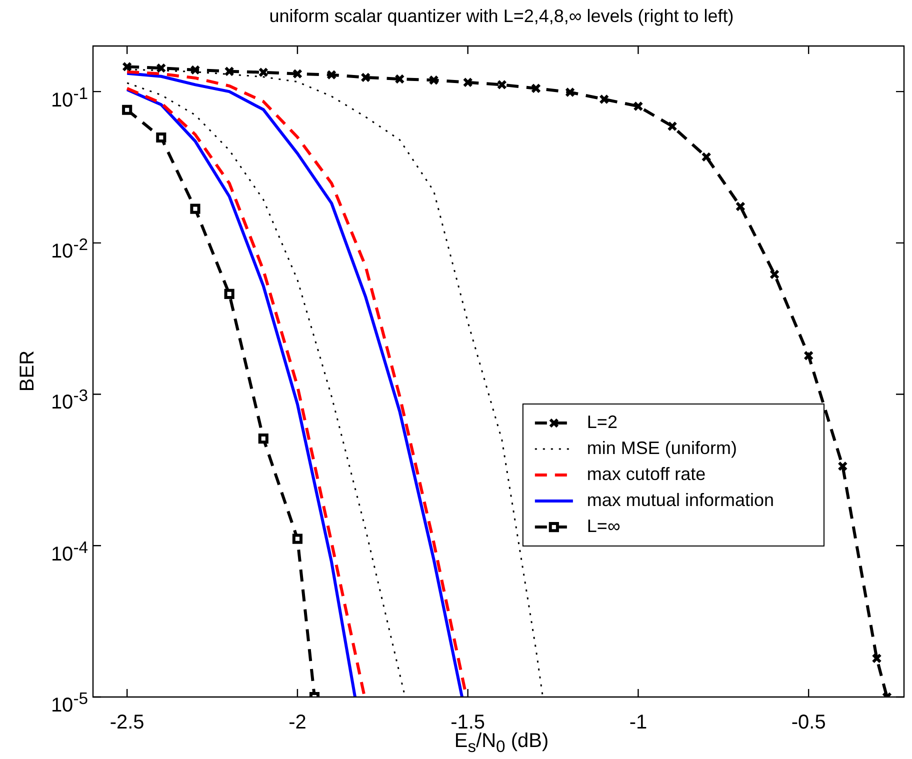 This screenshot has height=759, width=912. What do you see at coordinates (69, 552) in the screenshot?
I see `y-tick-label: 10$^{-4}$` at bounding box center [69, 552].